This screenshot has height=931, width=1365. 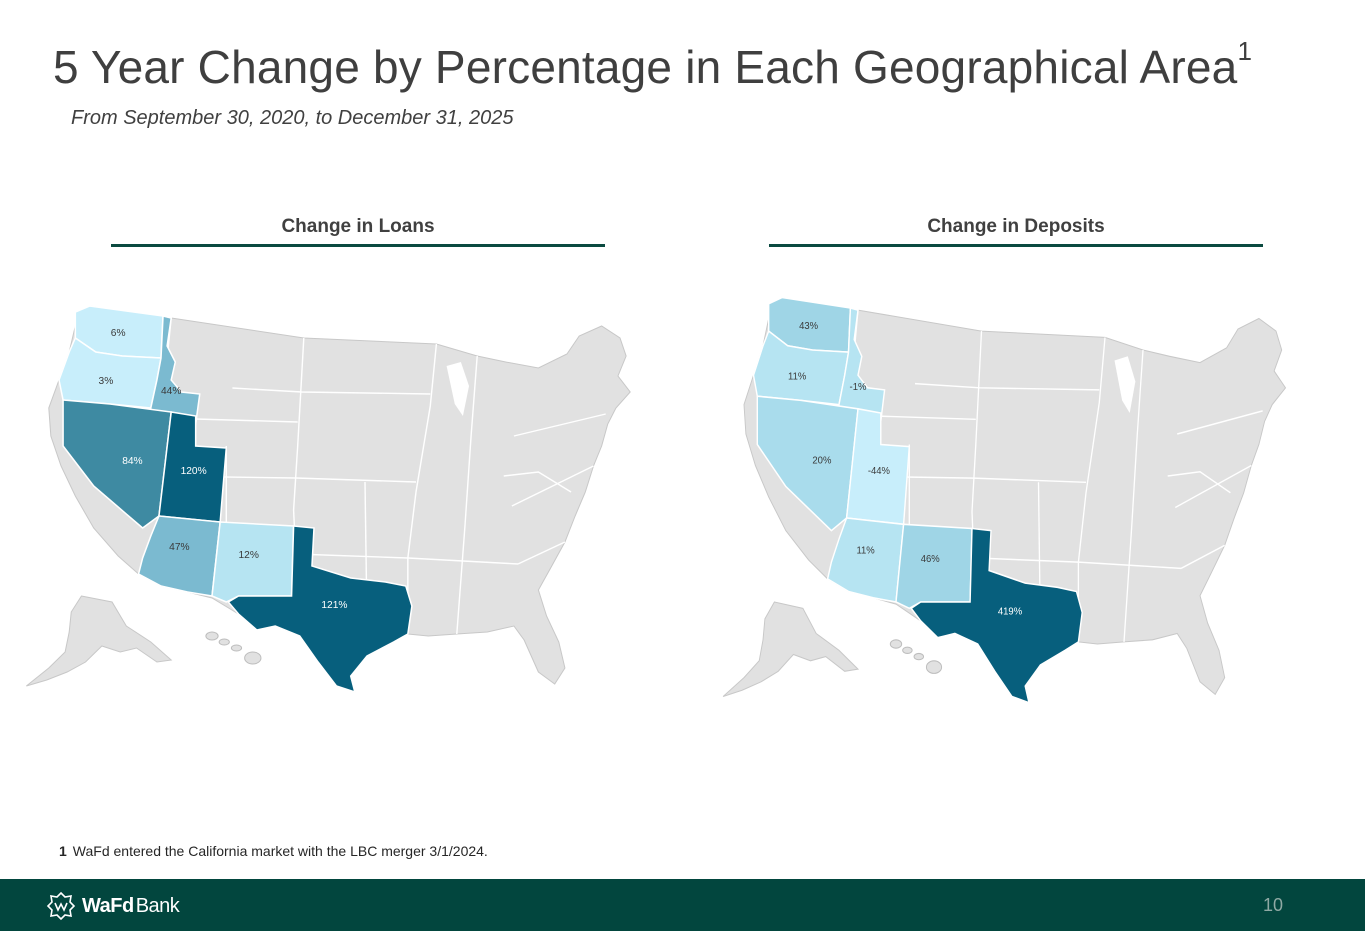 I want to click on label-oregon: 11%, so click(x=797, y=377).